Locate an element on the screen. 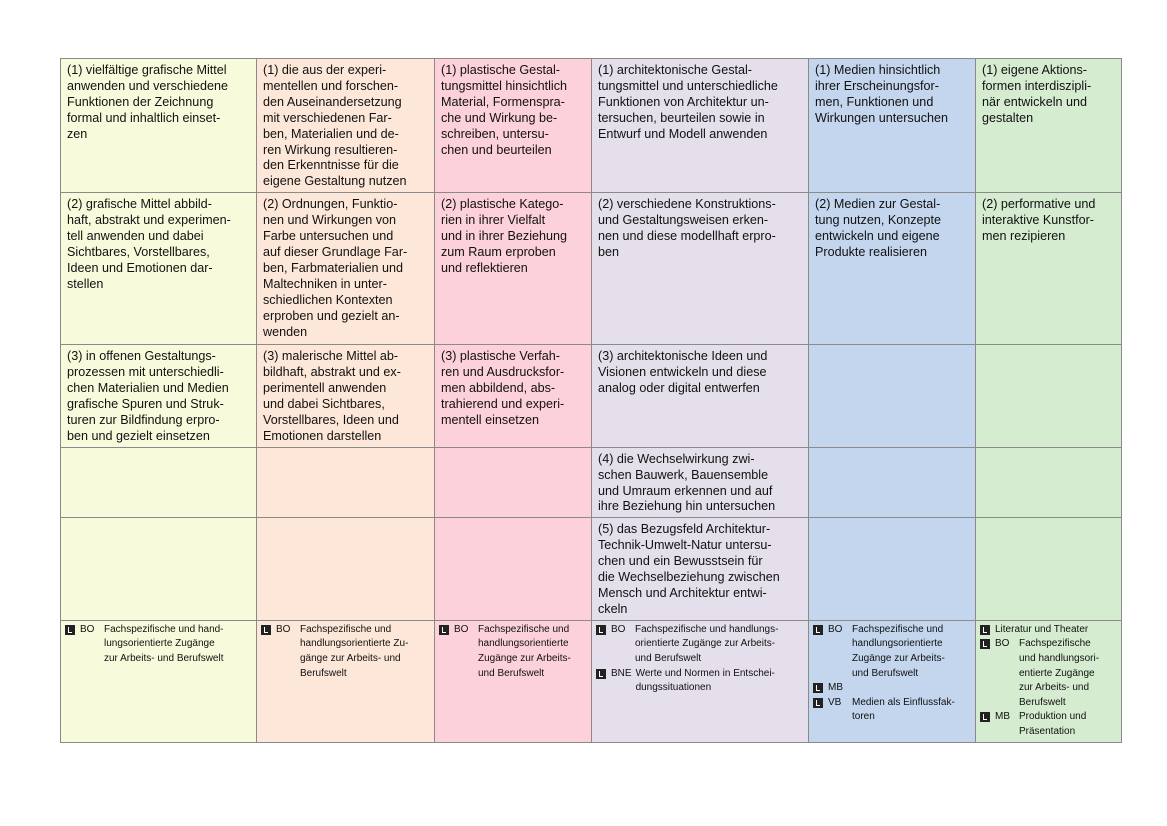 This screenshot has width=1167, height=826. note-item: MB Produktion und Präsentation is located at coordinates (1048, 724).